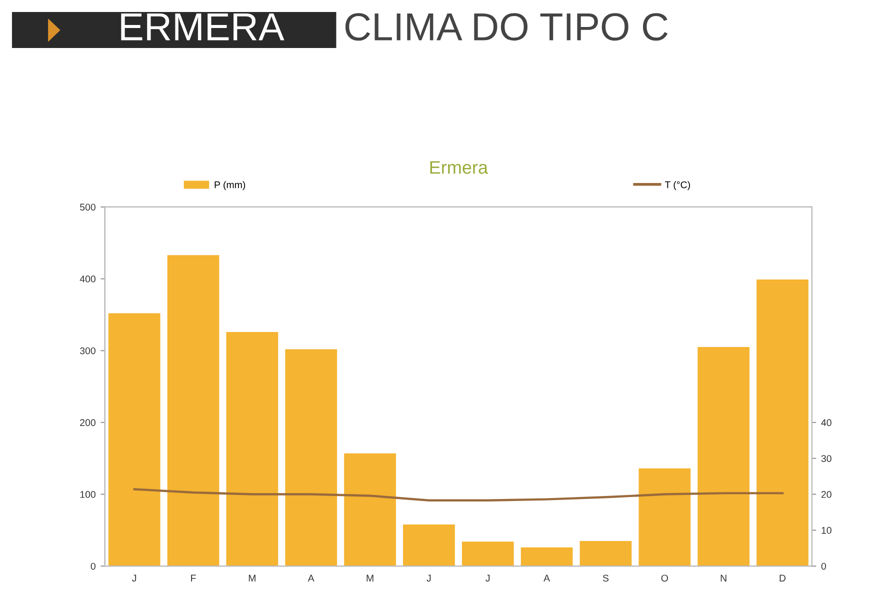 Image resolution: width=874 pixels, height=616 pixels. Describe the element at coordinates (202, 26) in the screenshot. I see `text: ERMERA` at that location.